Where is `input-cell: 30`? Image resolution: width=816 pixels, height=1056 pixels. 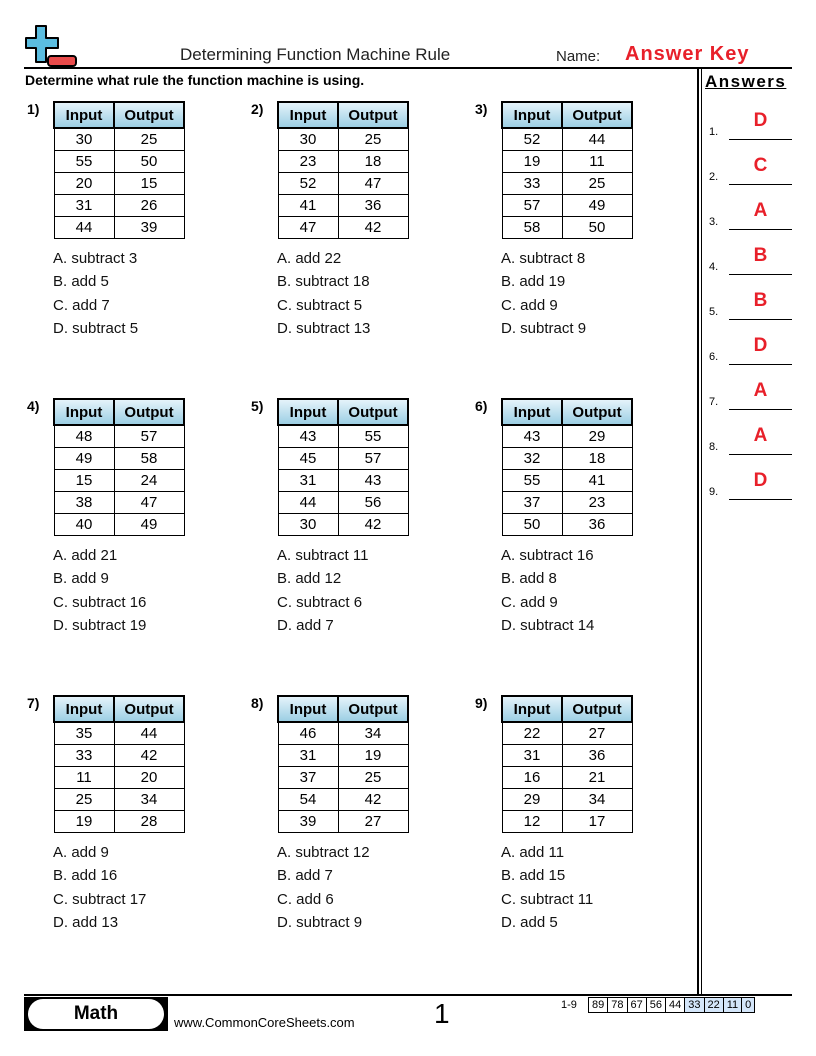
input-cell: 30 is located at coordinates (308, 524).